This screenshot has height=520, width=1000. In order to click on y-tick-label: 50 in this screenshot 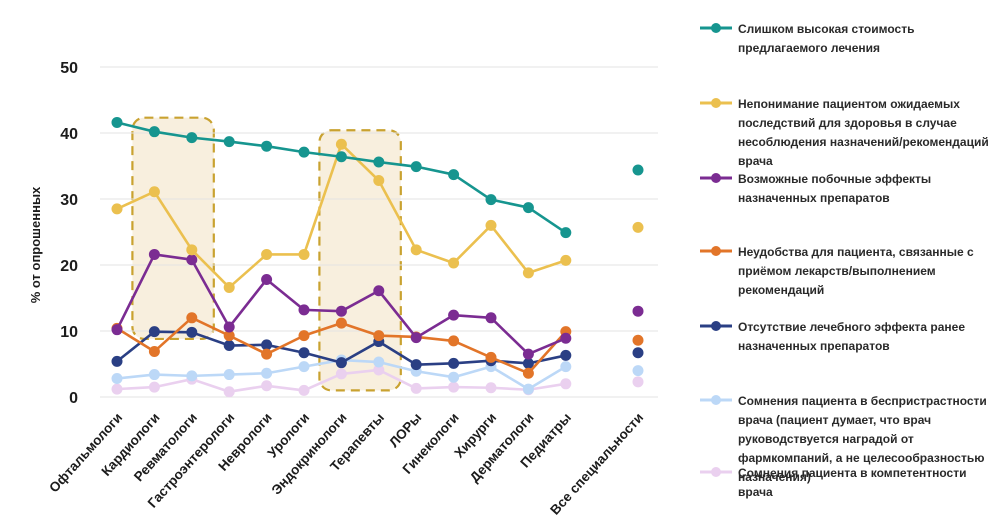, I will do `click(69, 68)`.